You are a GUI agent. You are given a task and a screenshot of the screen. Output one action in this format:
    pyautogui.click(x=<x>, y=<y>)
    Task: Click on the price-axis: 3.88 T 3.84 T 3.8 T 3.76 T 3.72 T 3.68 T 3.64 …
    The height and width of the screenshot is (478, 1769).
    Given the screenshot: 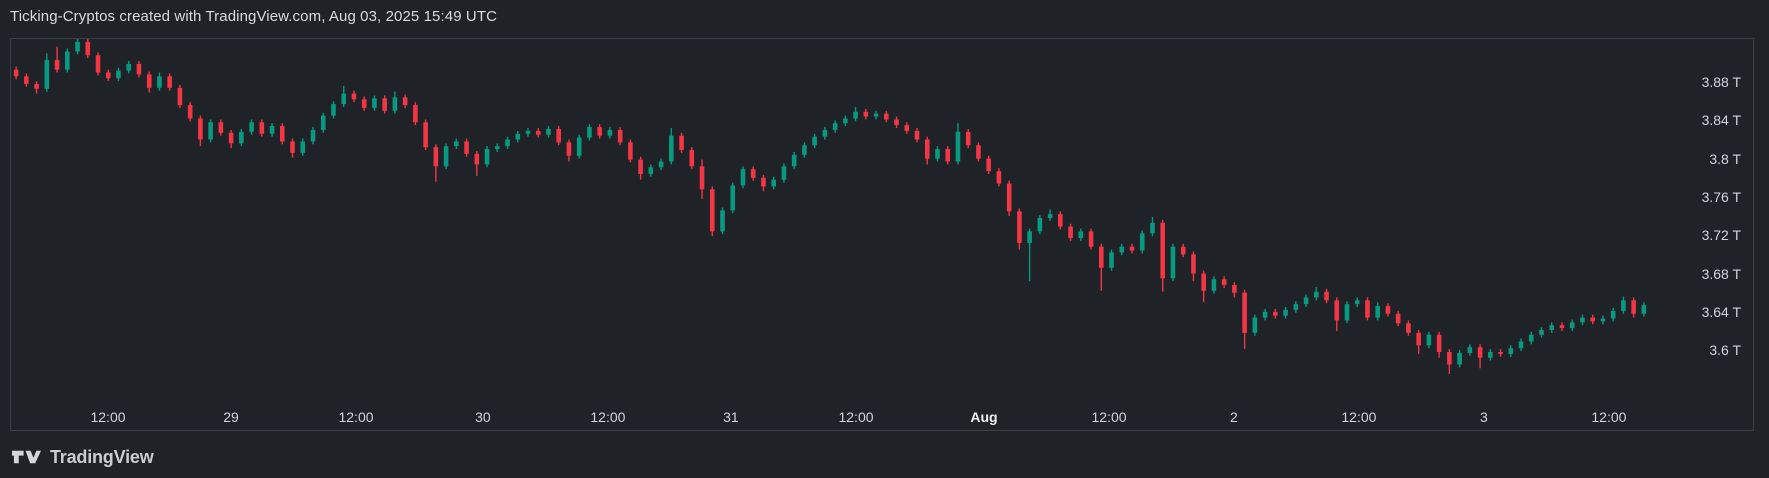 What is the action you would take?
    pyautogui.click(x=1700, y=218)
    